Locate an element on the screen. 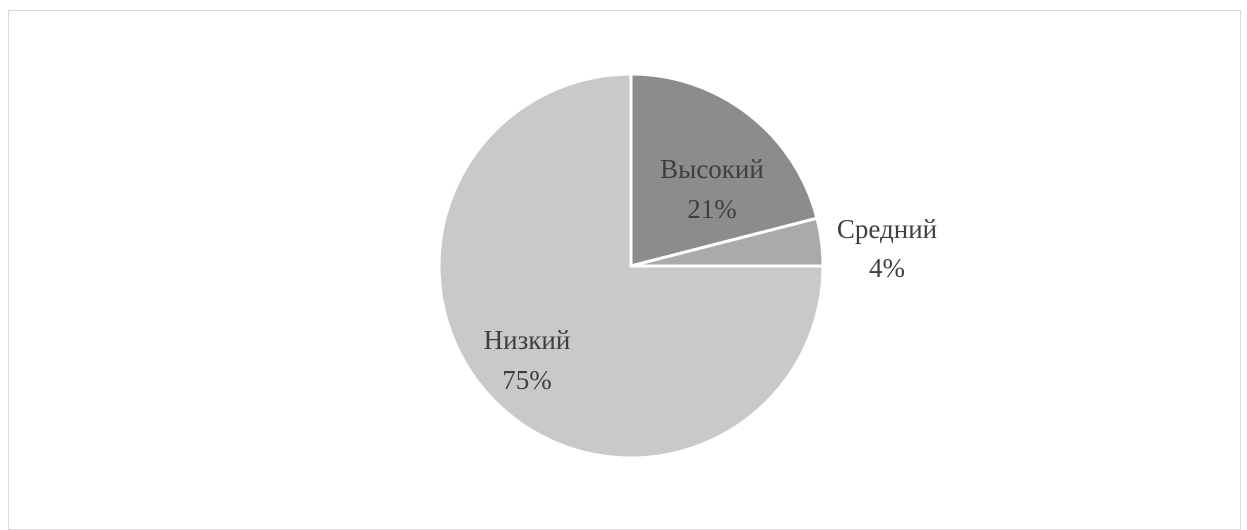  slice-value-low: 75% is located at coordinates (527, 380).